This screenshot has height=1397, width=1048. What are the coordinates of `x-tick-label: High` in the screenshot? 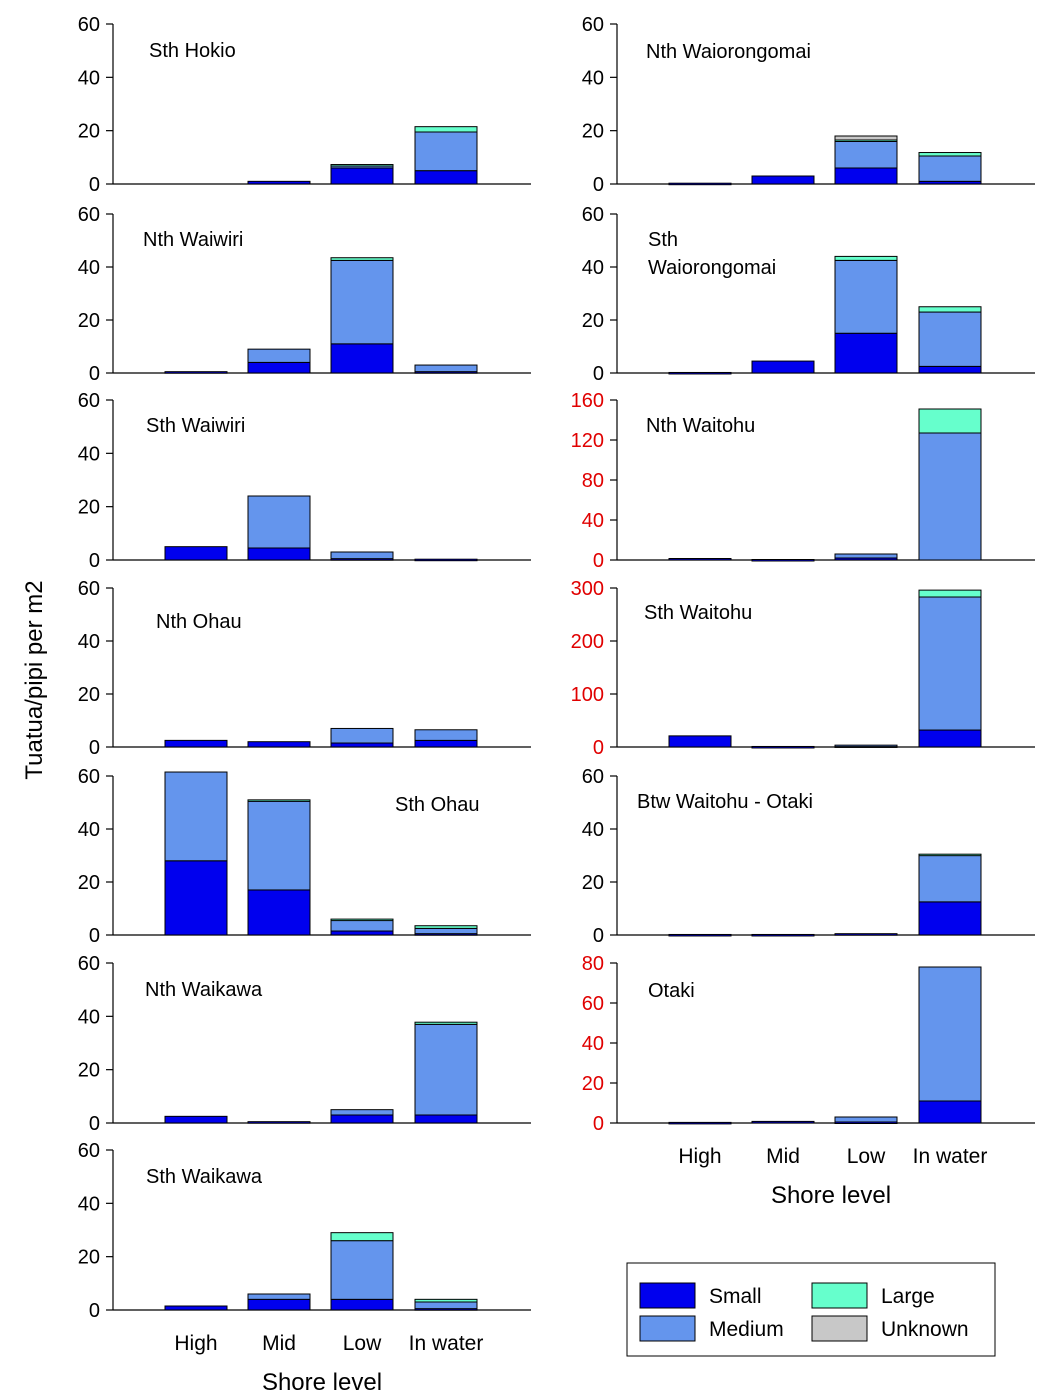 It's located at (195, 1343).